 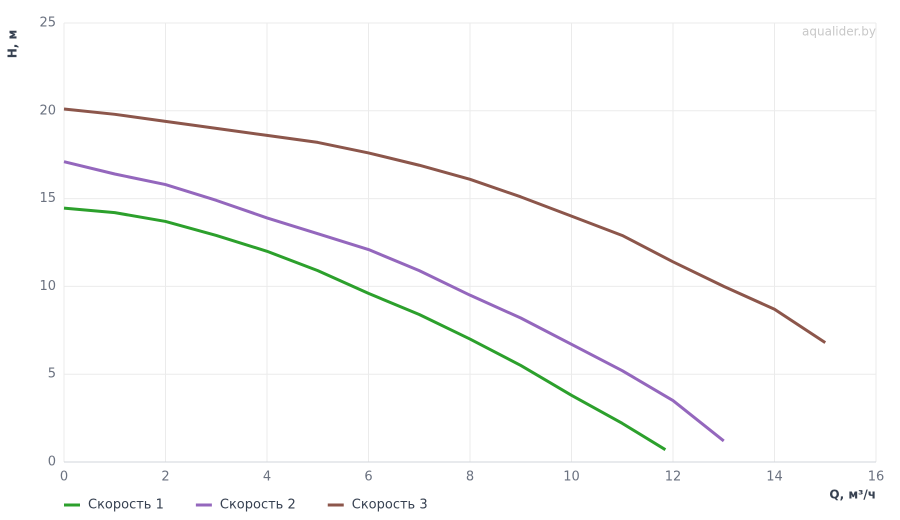 What do you see at coordinates (52, 374) in the screenshot?
I see `y-tick-label: 5` at bounding box center [52, 374].